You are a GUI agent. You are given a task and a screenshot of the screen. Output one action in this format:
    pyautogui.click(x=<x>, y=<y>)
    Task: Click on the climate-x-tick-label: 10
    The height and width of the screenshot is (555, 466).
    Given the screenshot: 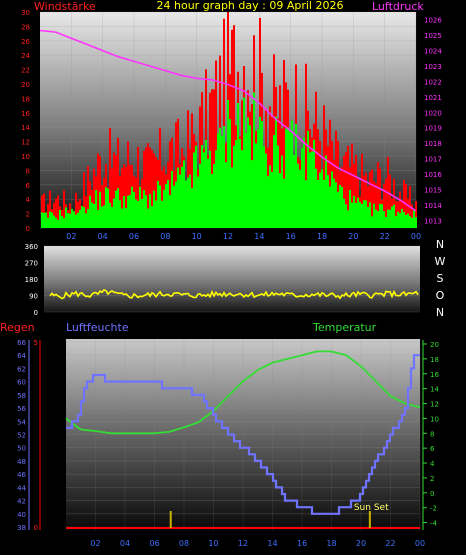 What is the action you would take?
    pyautogui.click(x=213, y=543)
    